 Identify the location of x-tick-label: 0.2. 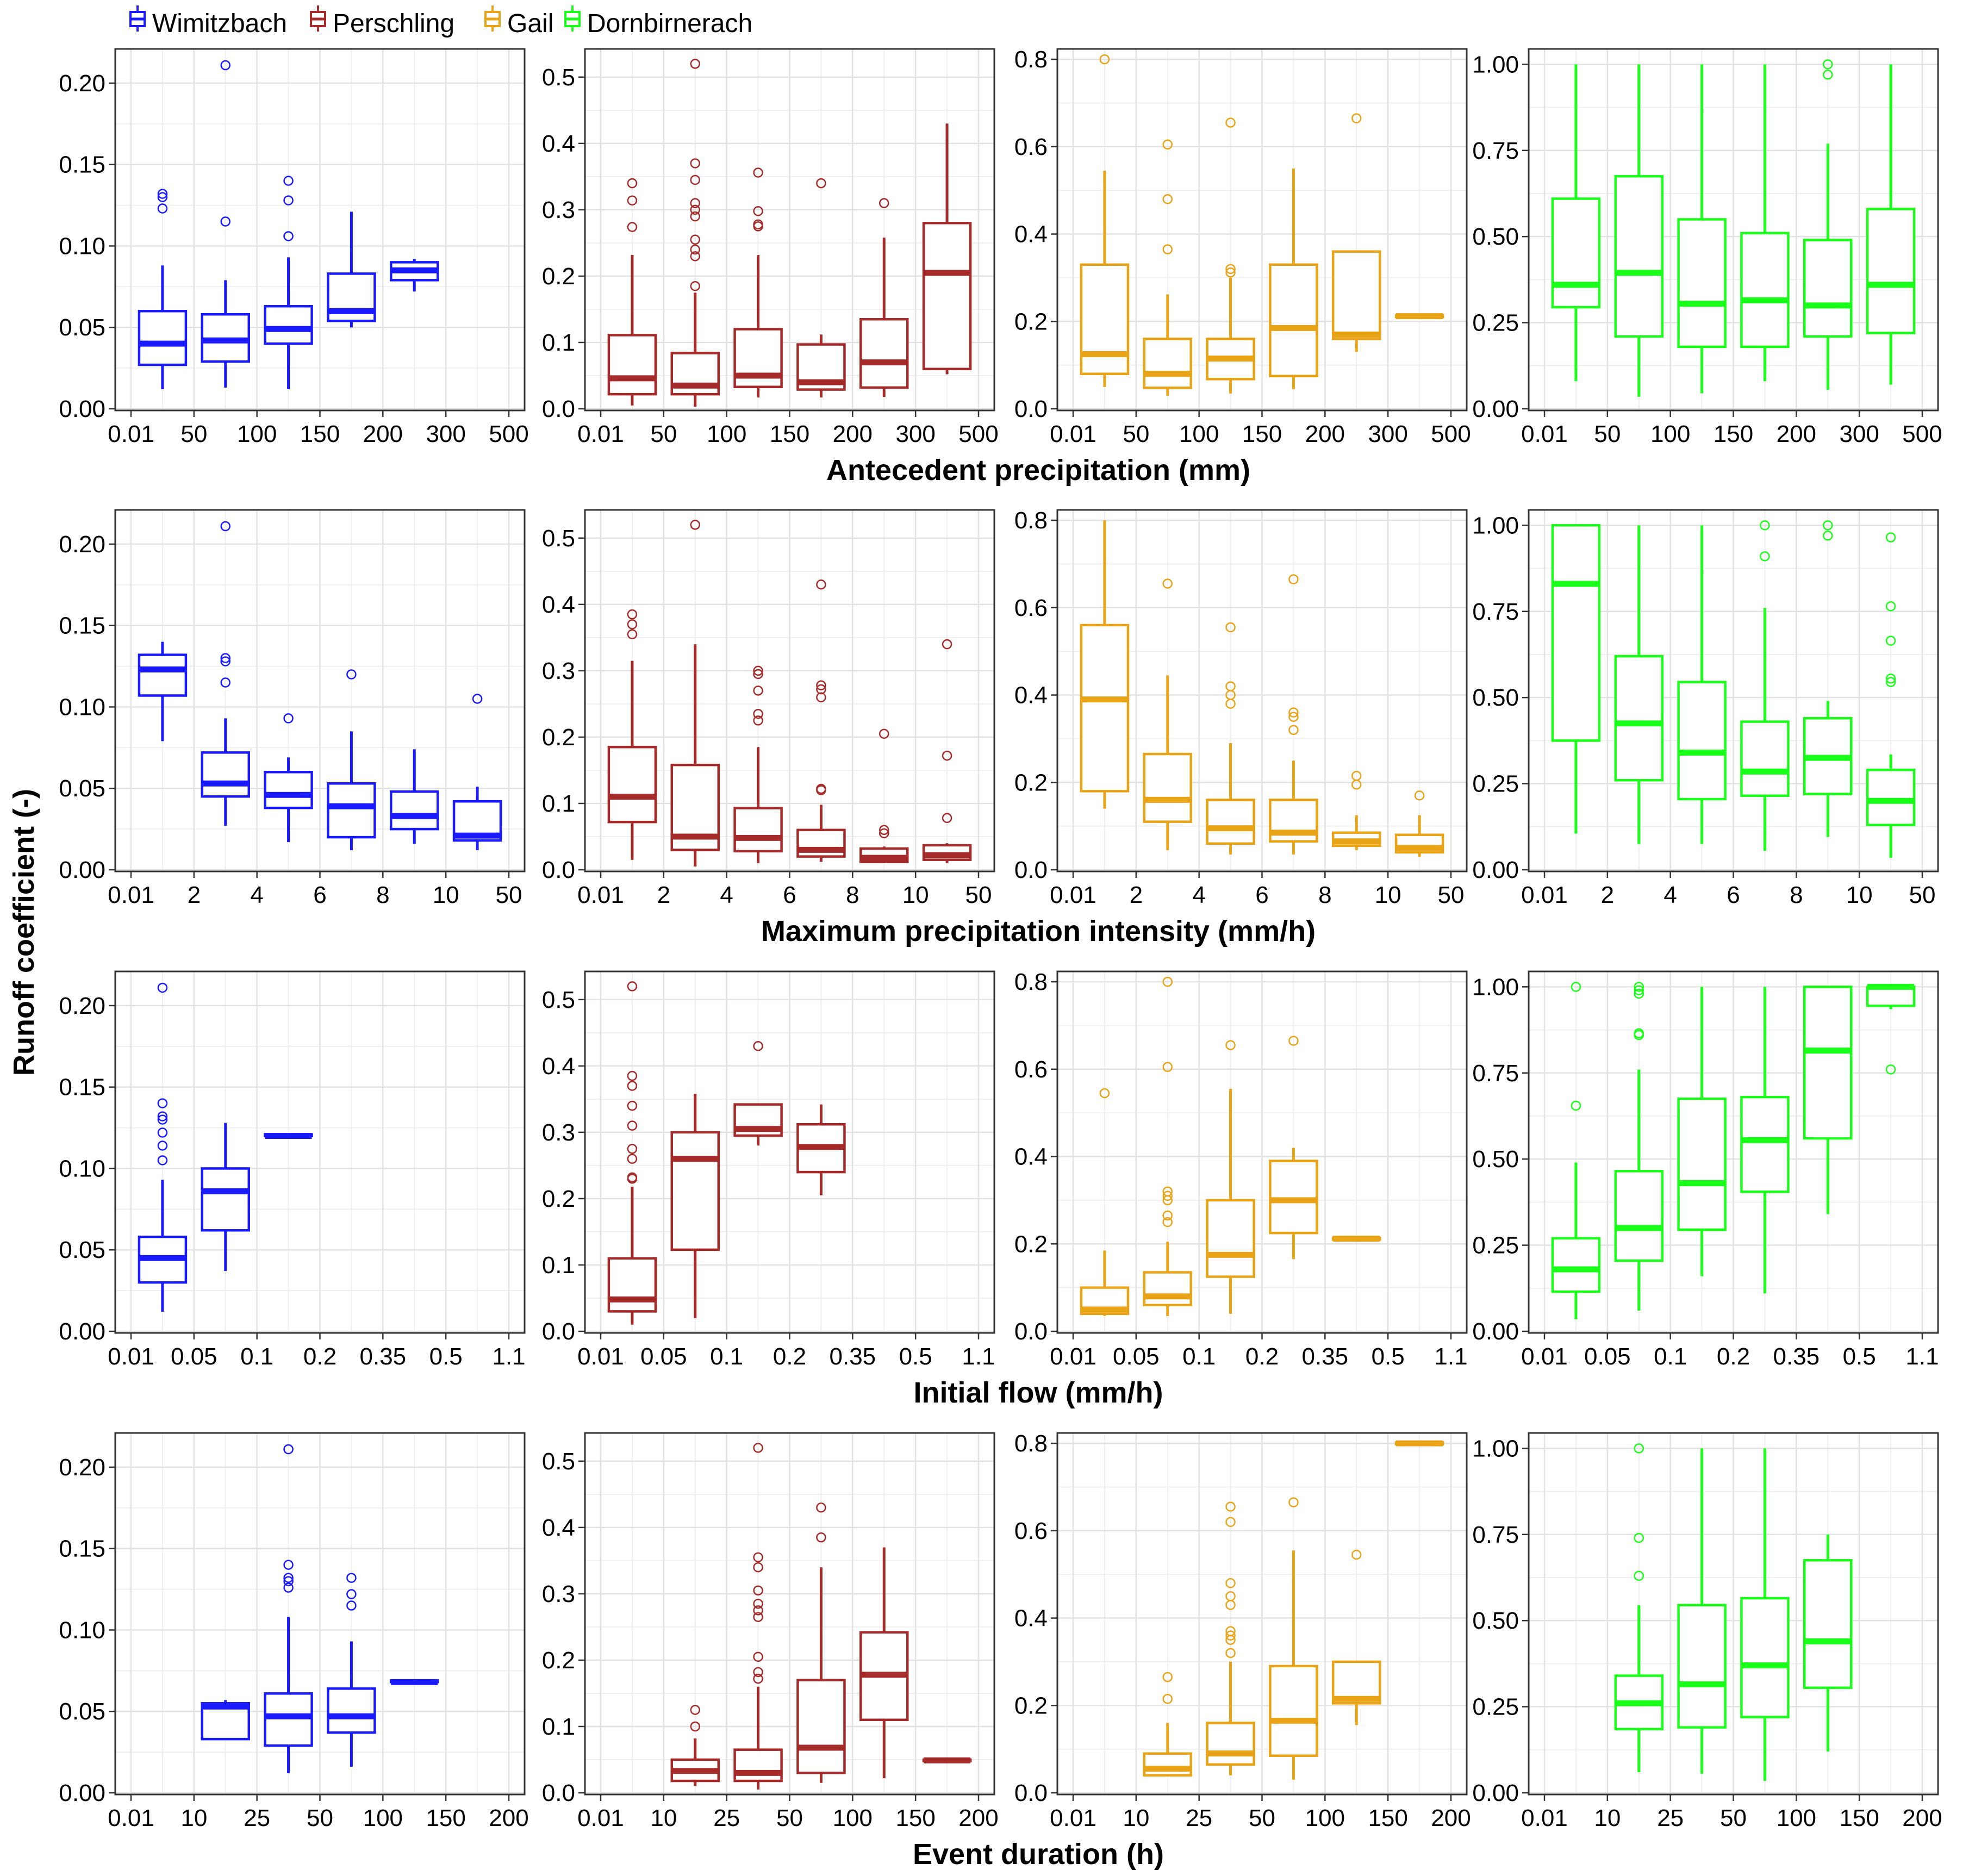
(1733, 1357).